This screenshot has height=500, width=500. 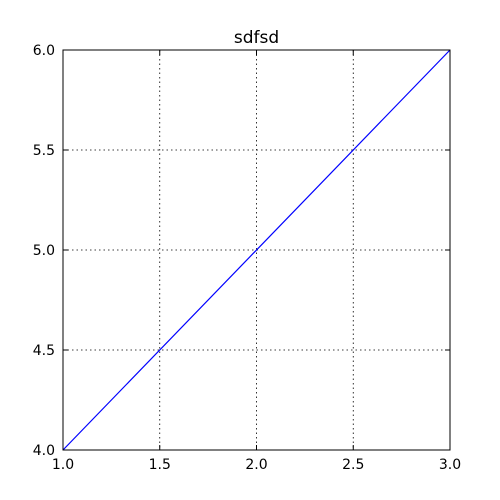 What do you see at coordinates (44, 151) in the screenshot?
I see `y-tick-label-3: 5.5` at bounding box center [44, 151].